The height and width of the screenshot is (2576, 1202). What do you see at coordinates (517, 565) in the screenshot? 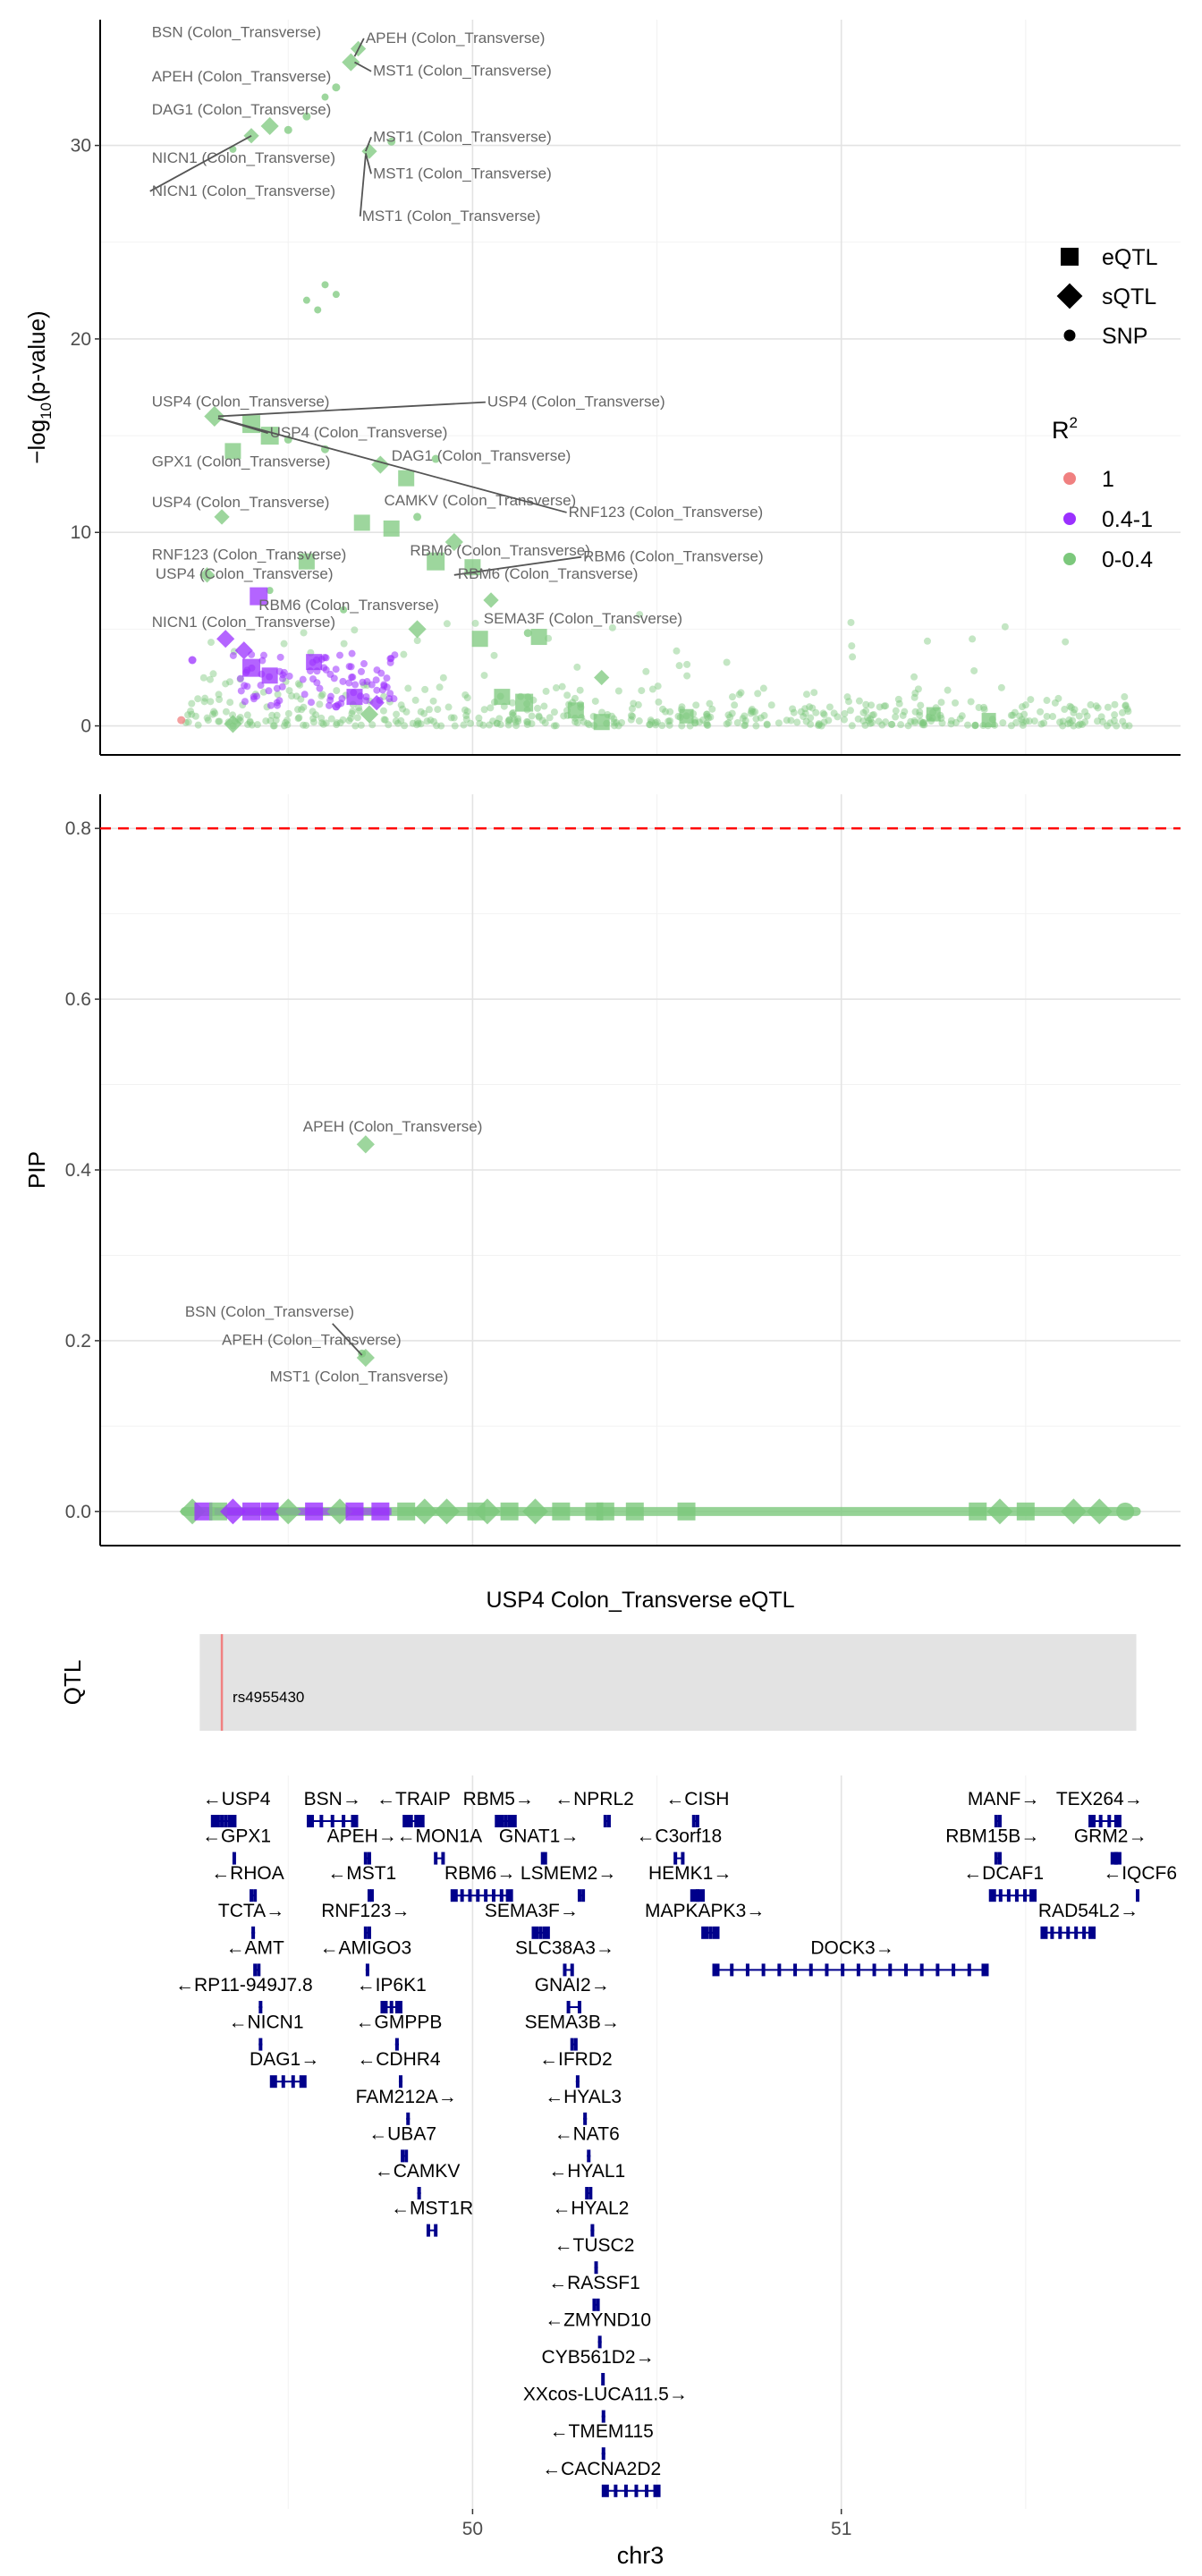
I see `label-leader-line` at bounding box center [517, 565].